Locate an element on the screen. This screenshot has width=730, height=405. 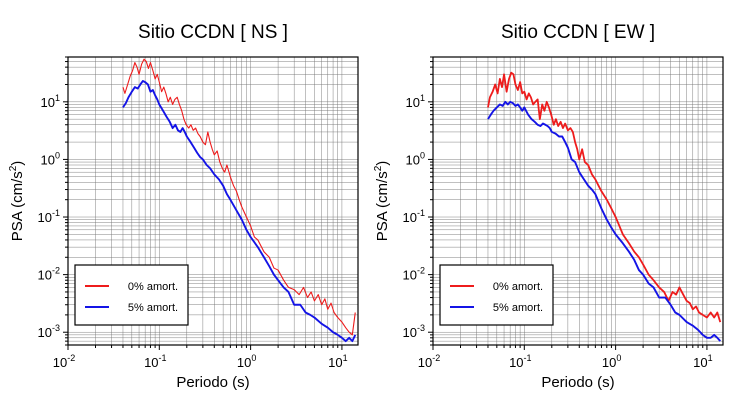
chart-title: Sitio CCDN [ NS ] is located at coordinates (213, 32).